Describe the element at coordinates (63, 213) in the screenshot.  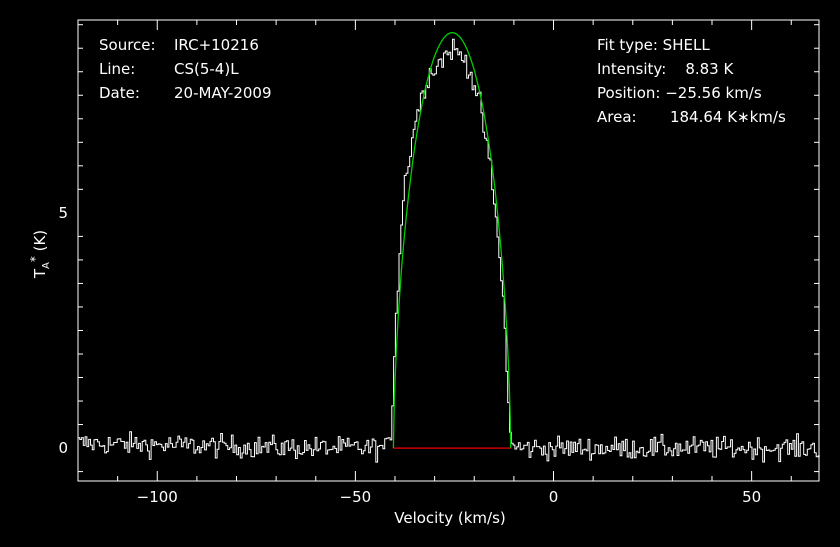
I see `y-tick-label: 5` at that location.